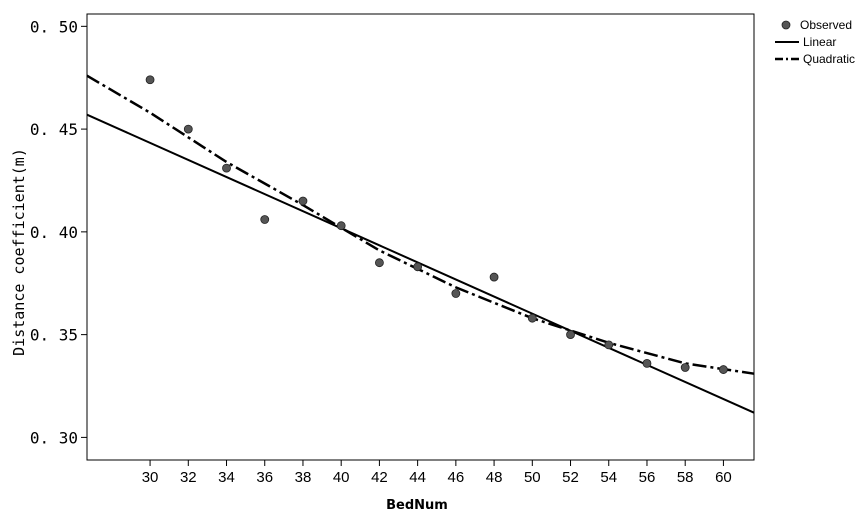 The height and width of the screenshot is (516, 866). Describe the element at coordinates (647, 477) in the screenshot. I see `x-tick-label: 56` at that location.